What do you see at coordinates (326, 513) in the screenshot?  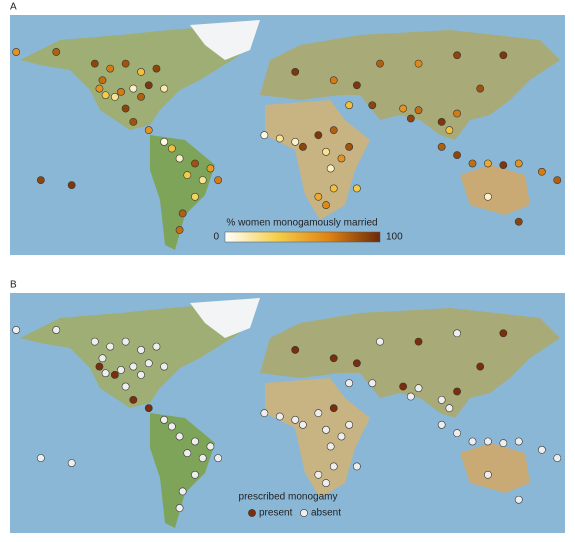 I see `legend-label: absent` at bounding box center [326, 513].